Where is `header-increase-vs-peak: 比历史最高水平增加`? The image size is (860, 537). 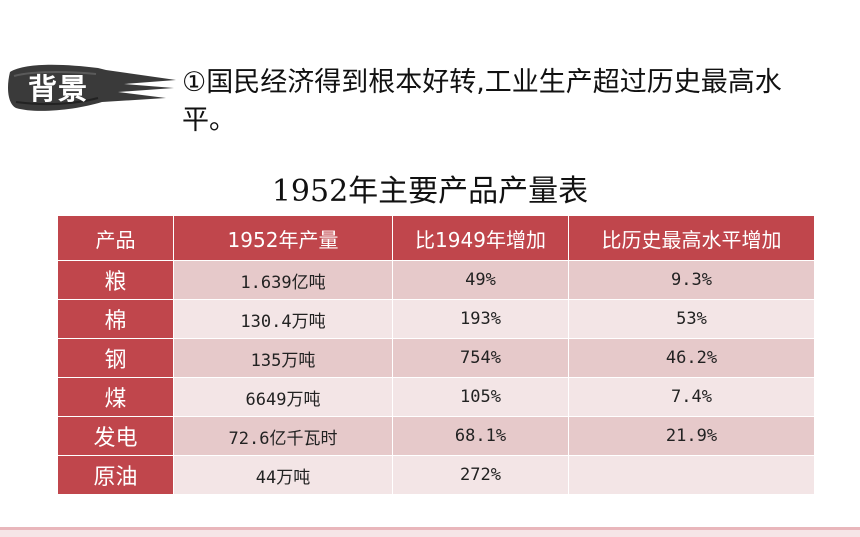 header-increase-vs-peak: 比历史最高水平增加 is located at coordinates (691, 238).